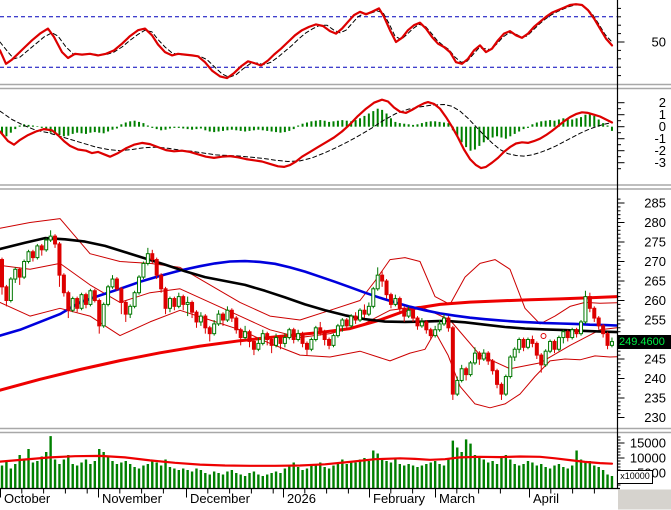 The image size is (671, 510). I want to click on y-tick-label: 0, so click(662, 126).